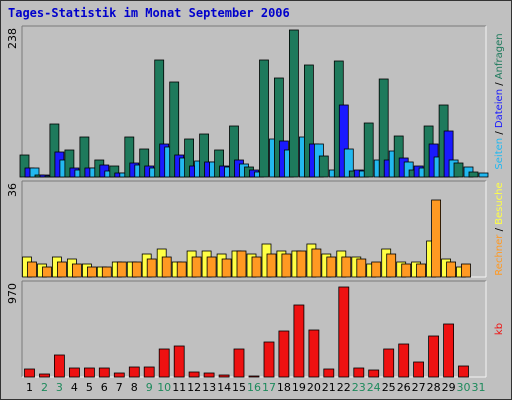 The height and width of the screenshot is (400, 512). Describe the element at coordinates (419, 387) in the screenshot. I see `x-tick-label-day-27: 27` at that location.